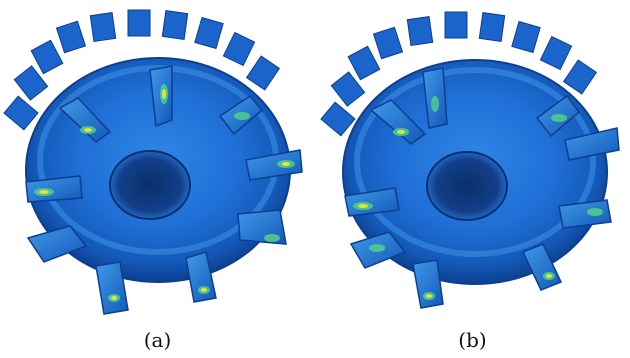 The image size is (630, 358). What do you see at coordinates (157, 340) in the screenshot?
I see `caption-a: (a)` at bounding box center [157, 340].